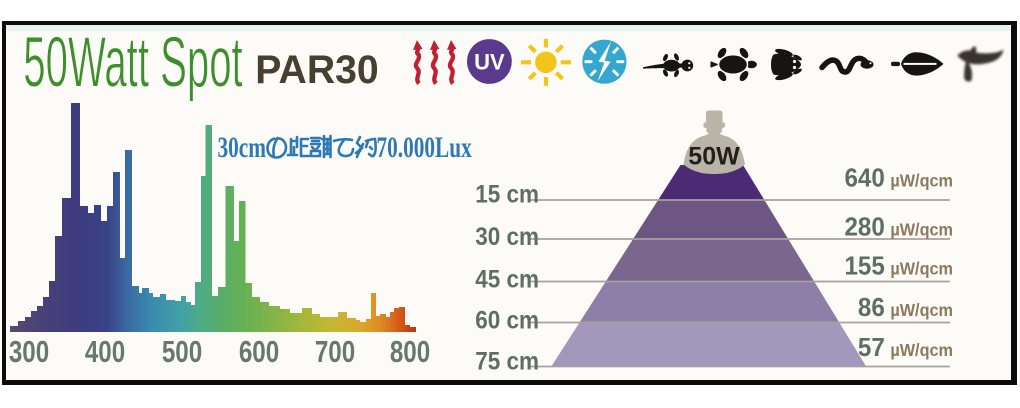 The width and height of the screenshot is (1020, 408). I want to click on svg-text: 70.000Lux, so click(424, 146).